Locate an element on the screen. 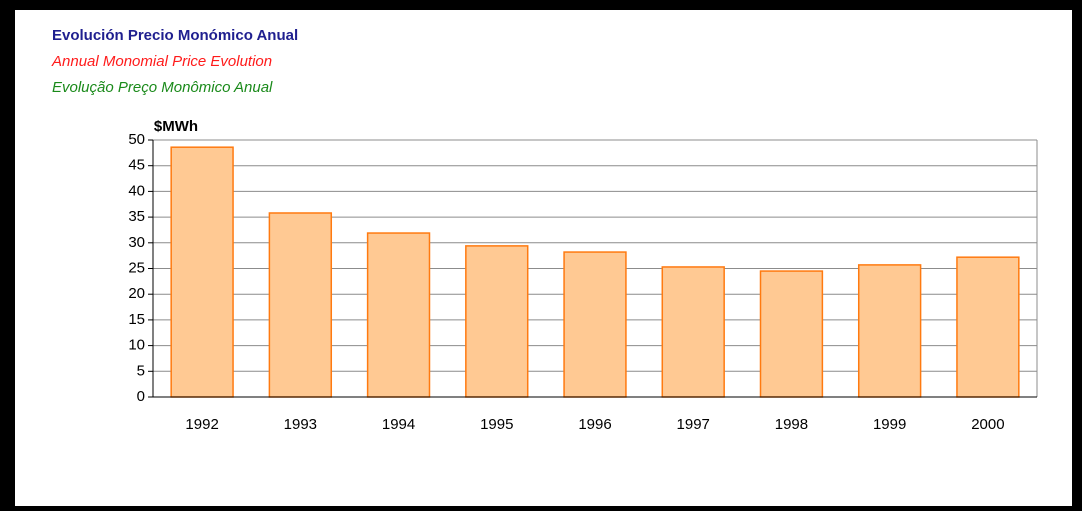 The width and height of the screenshot is (1082, 511). chart-subtitle: Annual Monomial Price Evolution is located at coordinates (161, 61).